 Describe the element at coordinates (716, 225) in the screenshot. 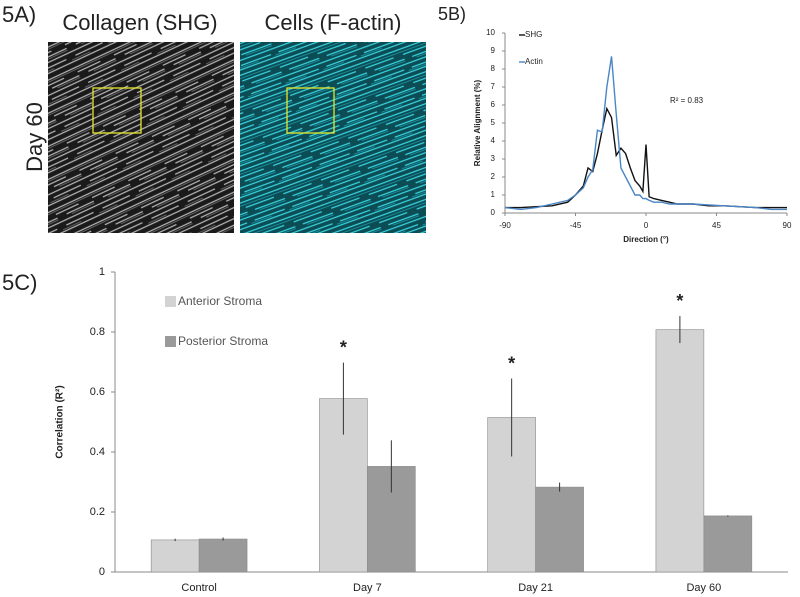

I see `x-tick-label: 45` at that location.